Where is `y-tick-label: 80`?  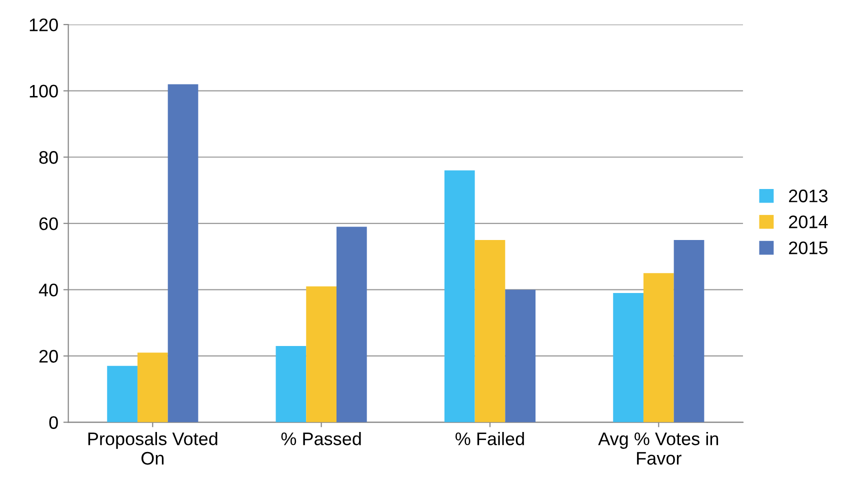
y-tick-label: 80 is located at coordinates (48, 157).